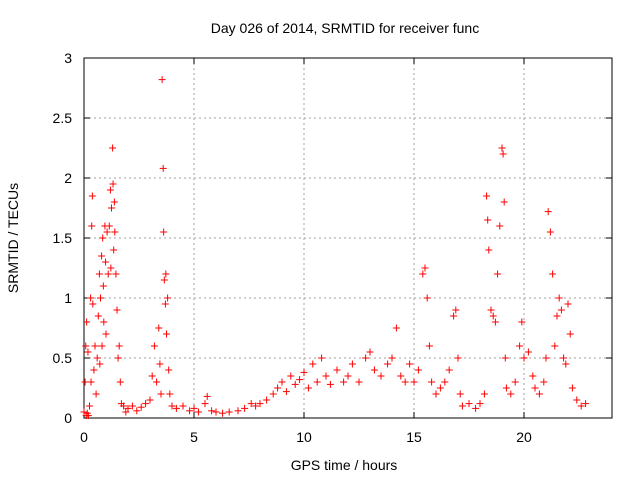  What do you see at coordinates (68, 298) in the screenshot?
I see `y-tick-label: 1` at bounding box center [68, 298].